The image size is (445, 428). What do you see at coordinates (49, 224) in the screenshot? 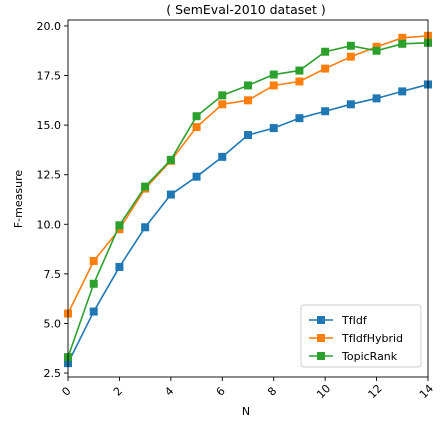
I see `y-tick-label: 10.0` at bounding box center [49, 224].